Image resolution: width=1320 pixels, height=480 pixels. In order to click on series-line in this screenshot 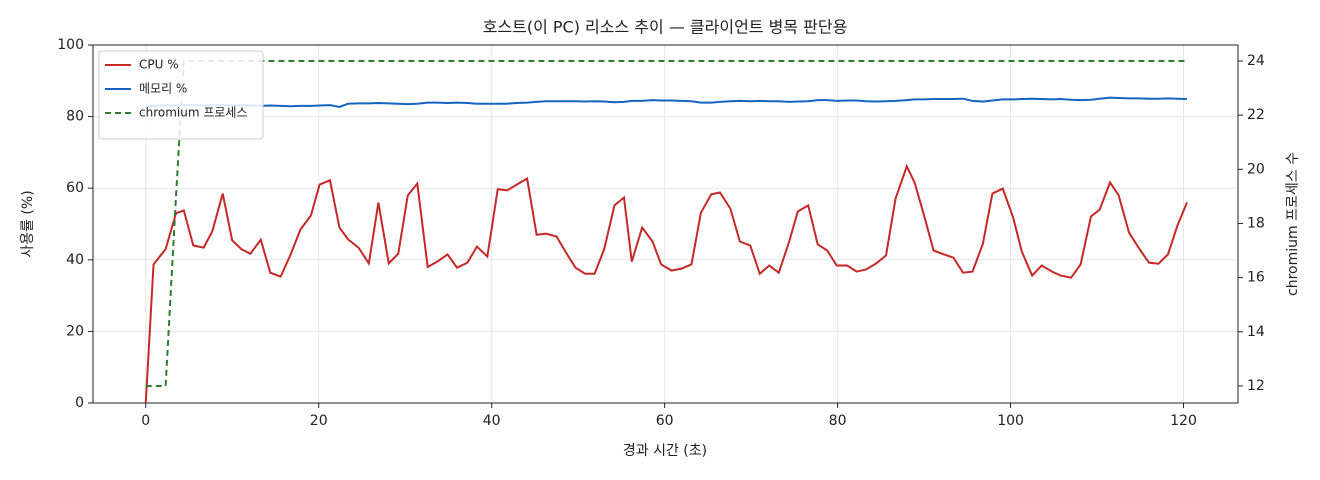, I will do `click(666, 102)`.